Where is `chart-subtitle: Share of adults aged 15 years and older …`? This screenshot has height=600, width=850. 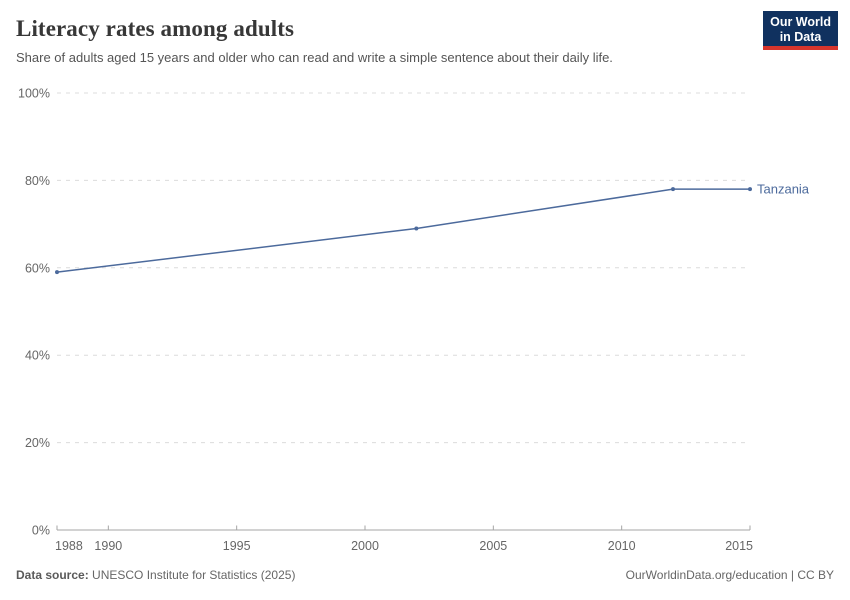 chart-subtitle: Share of adults aged 15 years and older … is located at coordinates (314, 57).